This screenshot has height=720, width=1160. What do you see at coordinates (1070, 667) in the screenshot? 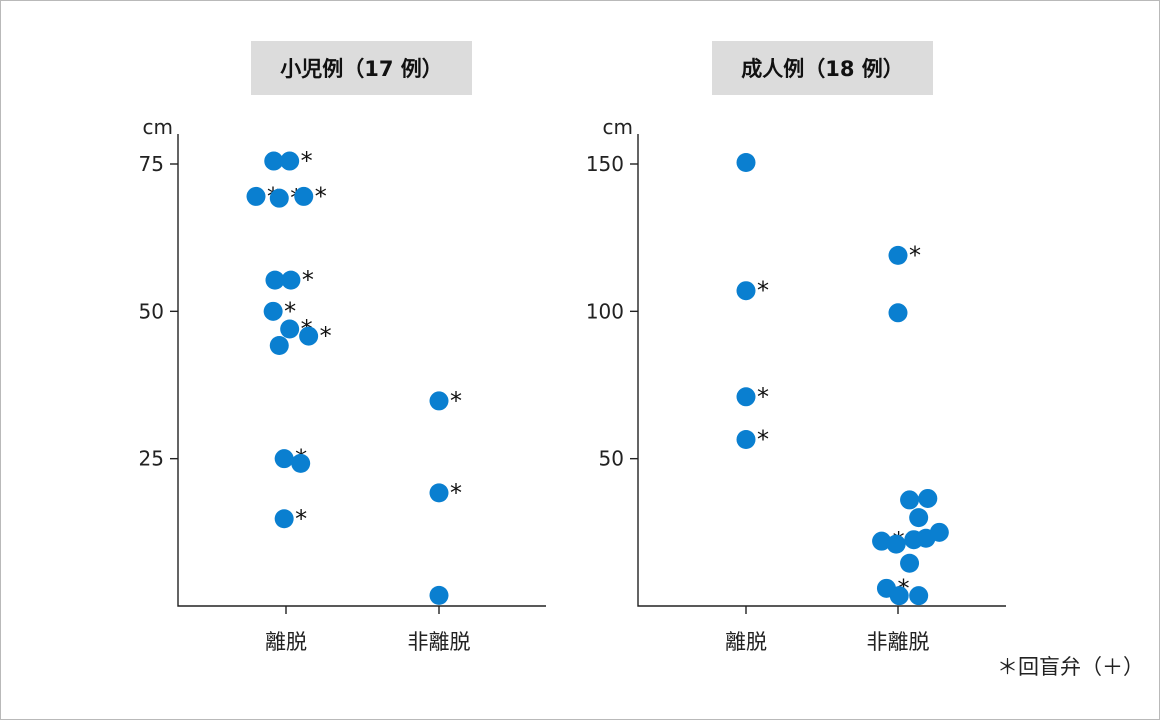
I see `asterisk-legend-note: ＊回盲弁（＋）` at bounding box center [1070, 667].